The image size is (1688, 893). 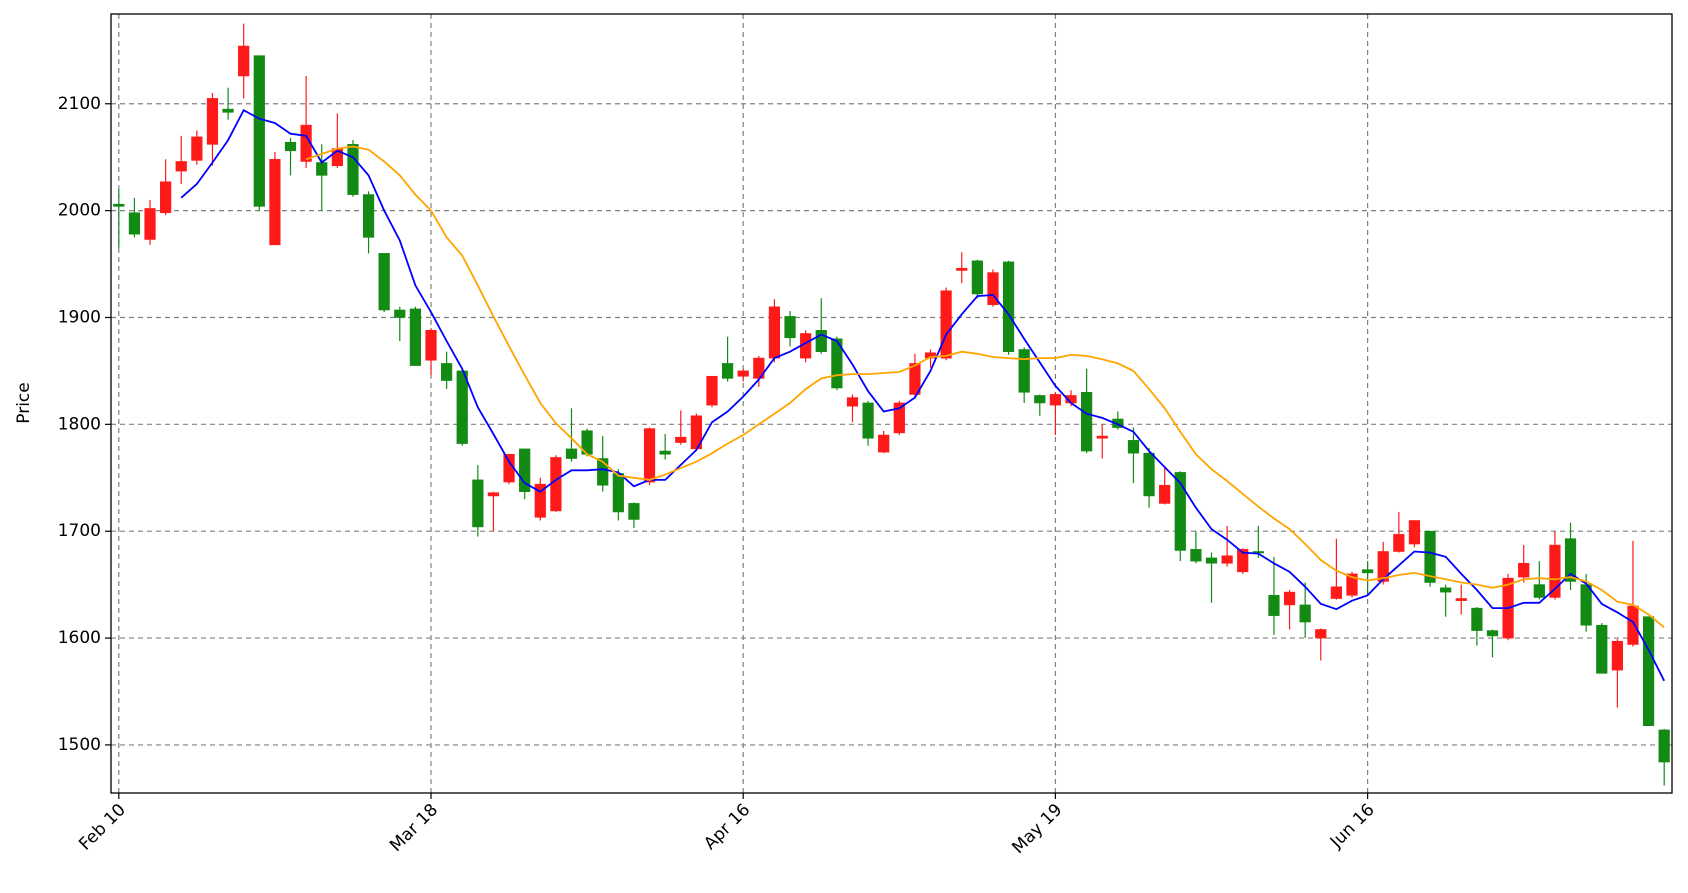 I want to click on y-tick-label: 2000, so click(x=79, y=211).